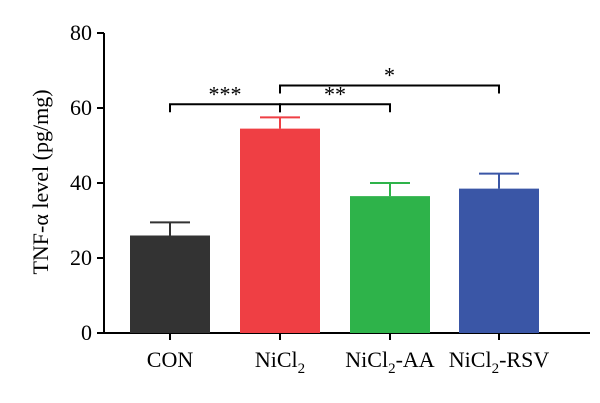  Describe the element at coordinates (390, 362) in the screenshot. I see `x-tick-label: NiCl2-AA` at that location.